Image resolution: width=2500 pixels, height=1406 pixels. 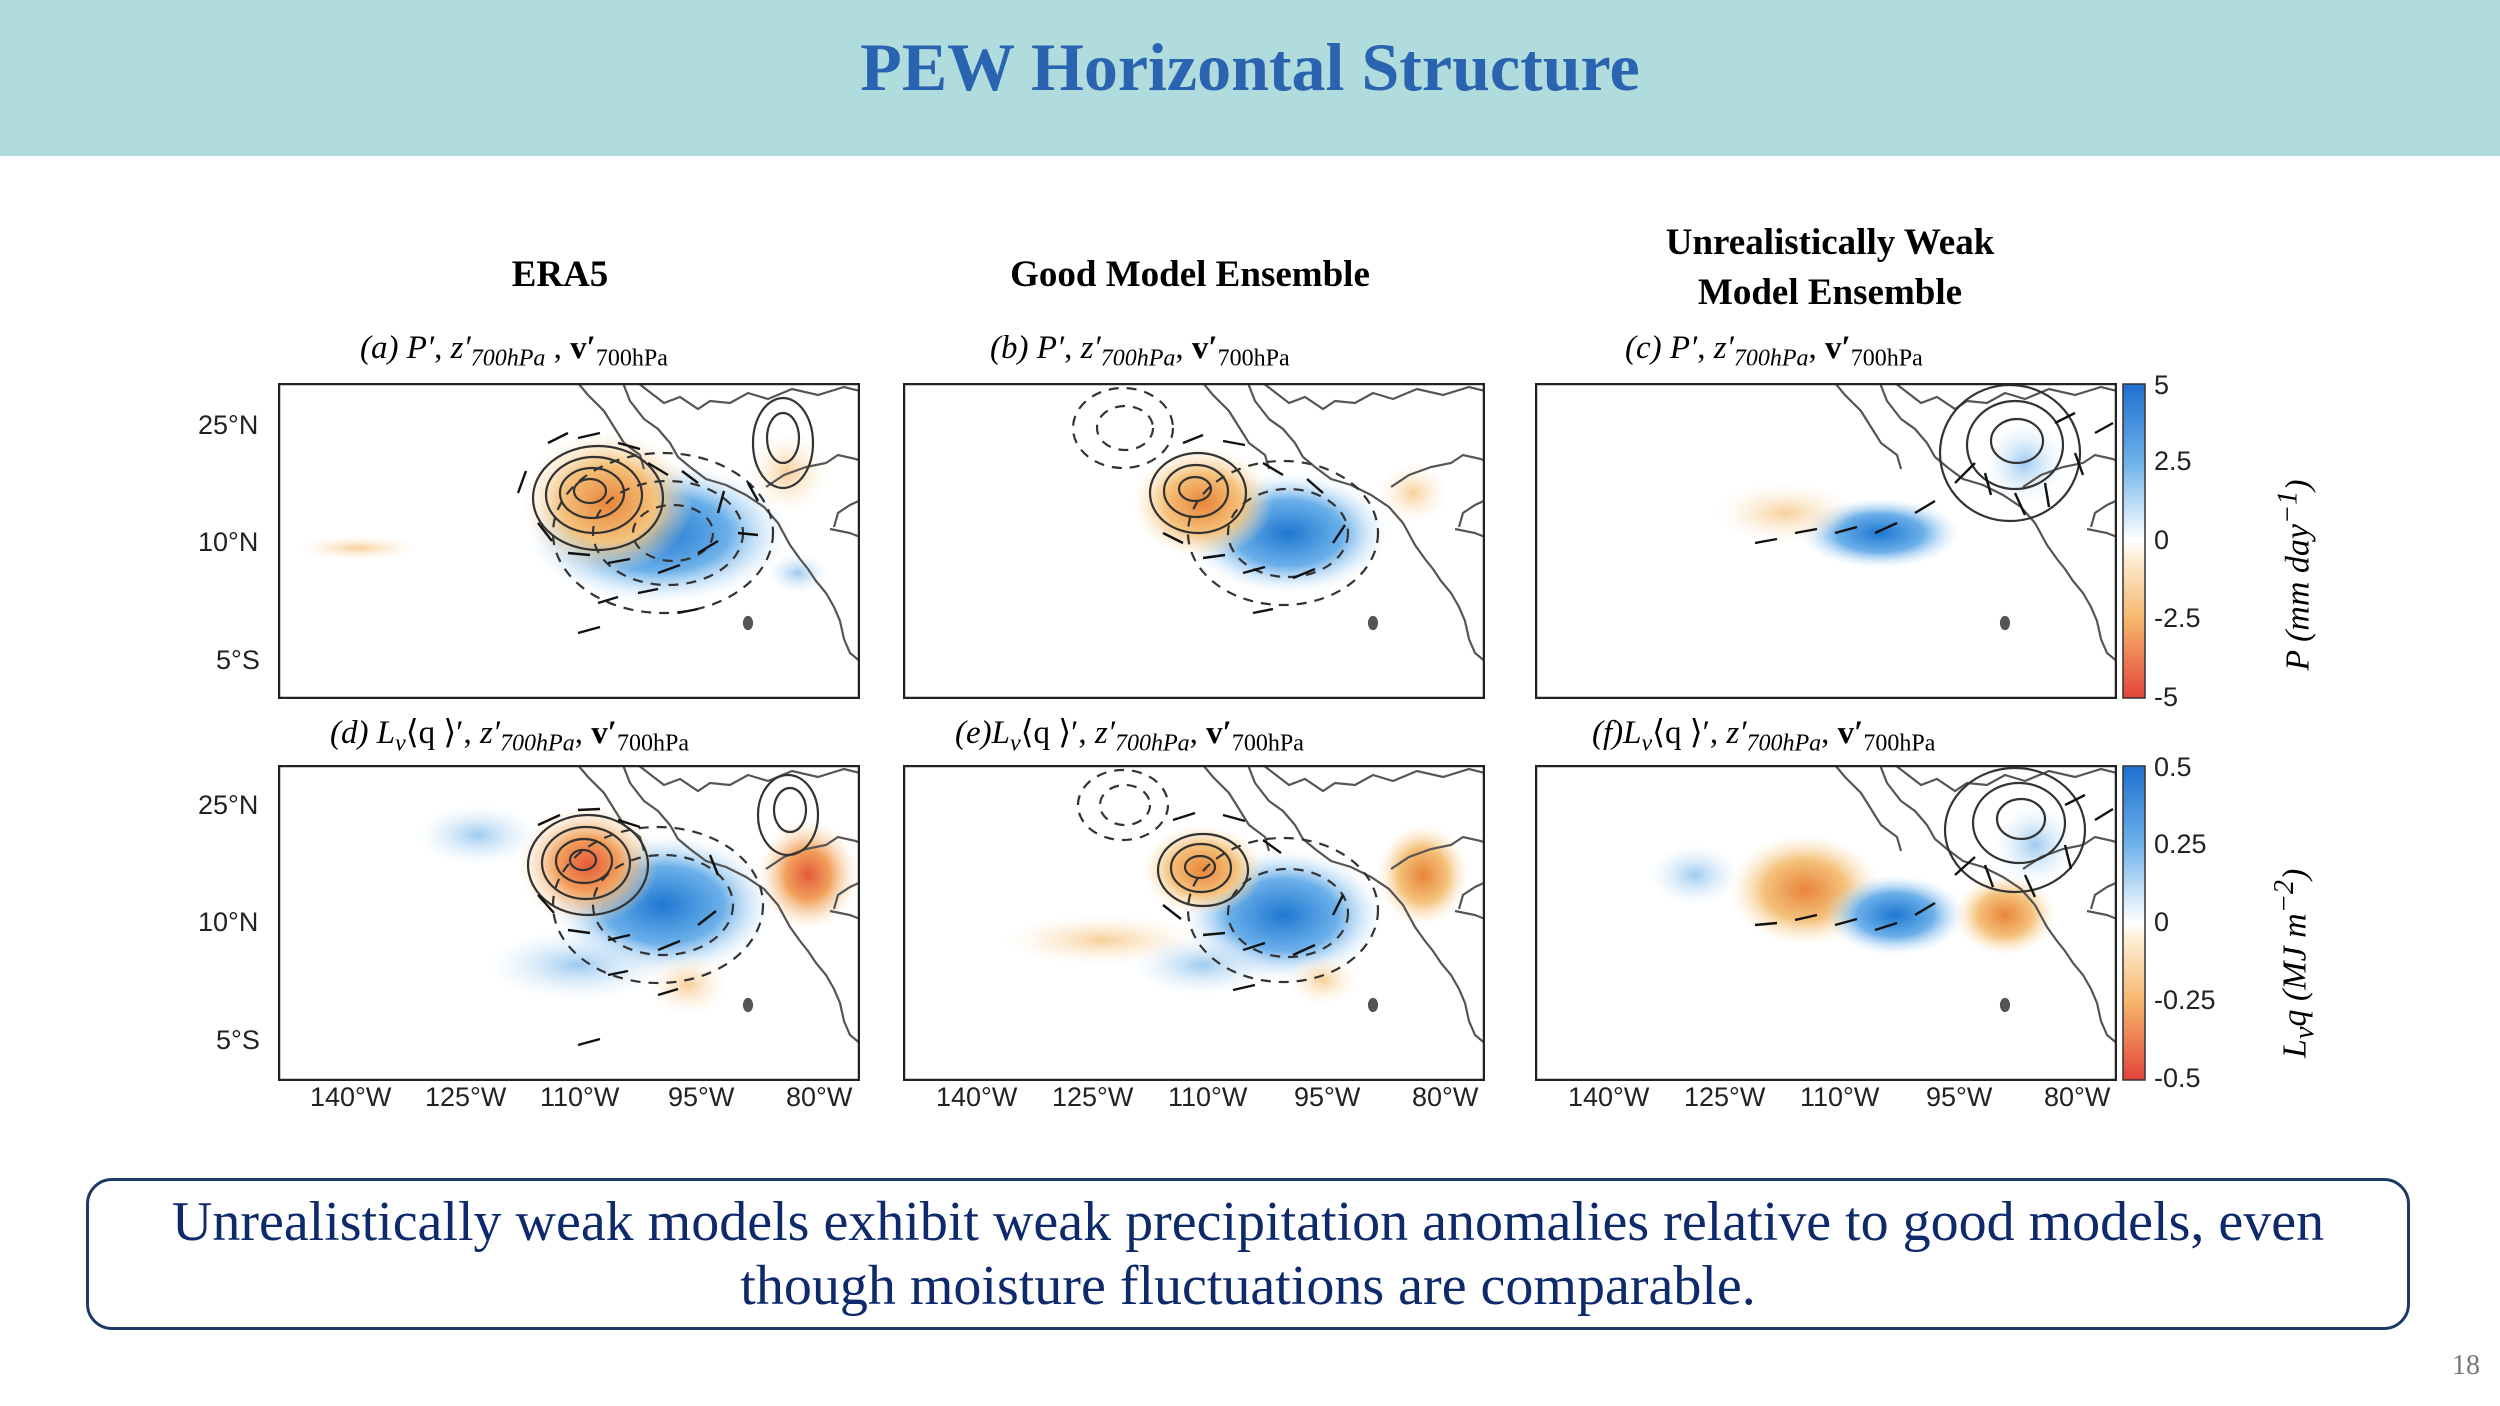 What do you see at coordinates (509, 736) in the screenshot?
I see `panel-title-d: (d) Lv⟨q ⟩′, z′700hPa, v′700hPa` at bounding box center [509, 736].